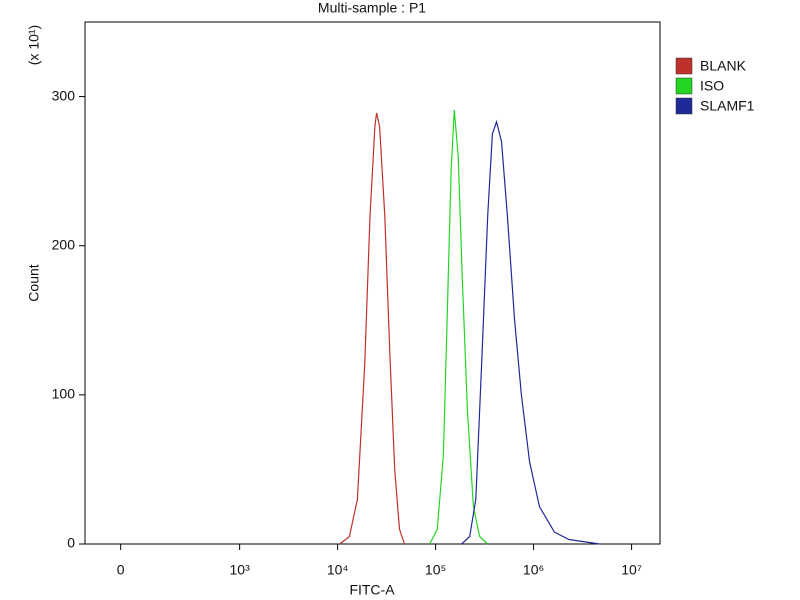 Image resolution: width=800 pixels, height=600 pixels. What do you see at coordinates (240, 570) in the screenshot?
I see `x-tick-label: 10³` at bounding box center [240, 570].